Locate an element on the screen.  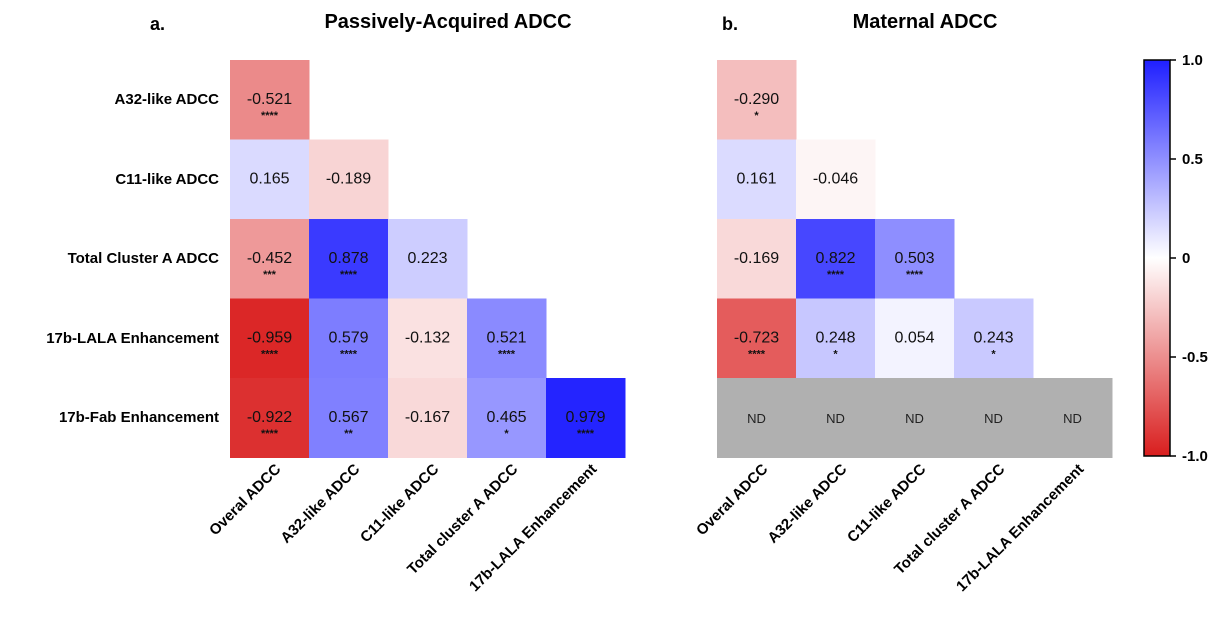
heatmap-cell-a-r3-c2 is located at coordinates (428, 338).